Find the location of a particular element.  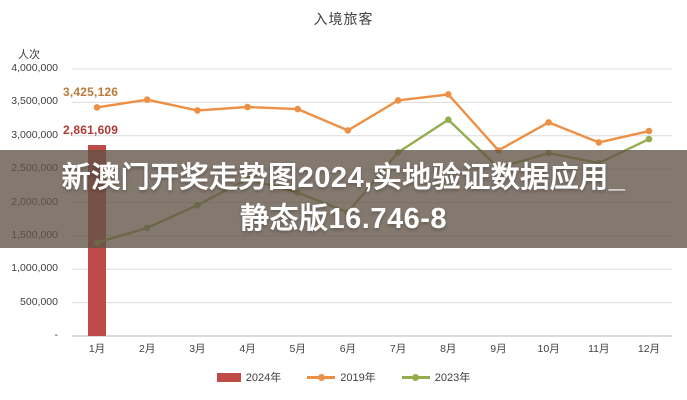

y-axis-unit-label: 人次 is located at coordinates (29, 55).